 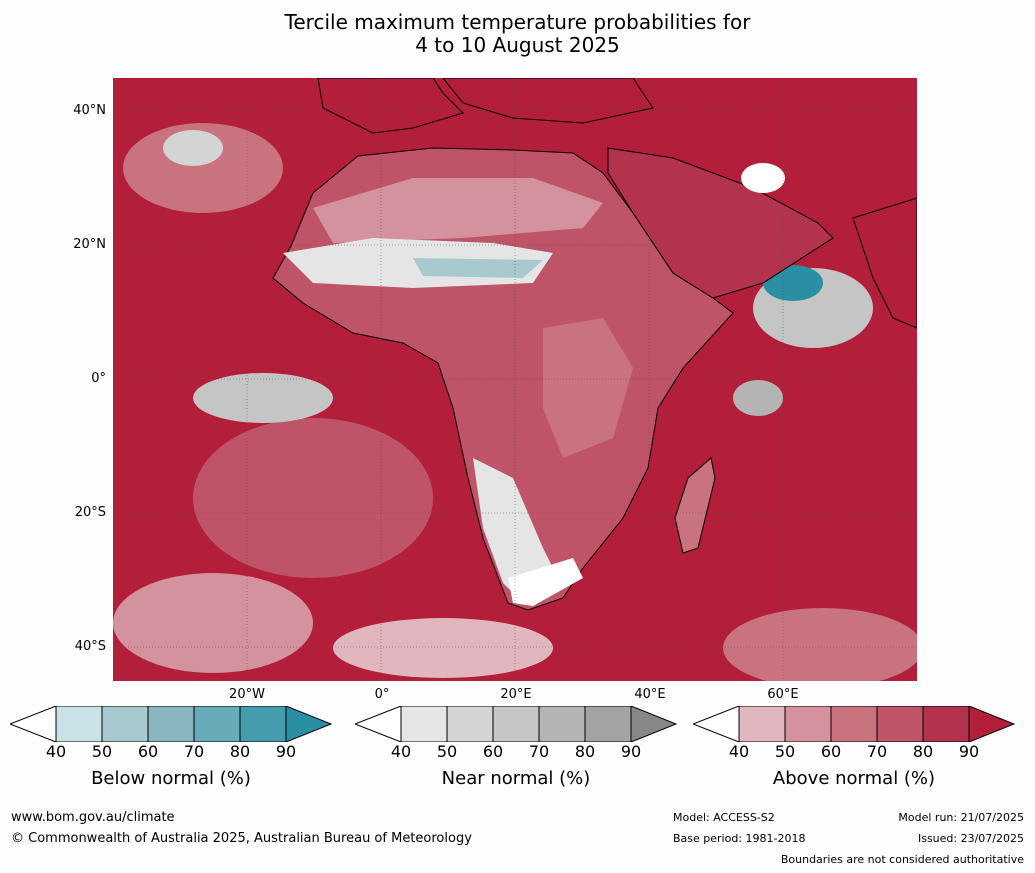 I want to click on near-tick-40: 40, so click(x=401, y=751).